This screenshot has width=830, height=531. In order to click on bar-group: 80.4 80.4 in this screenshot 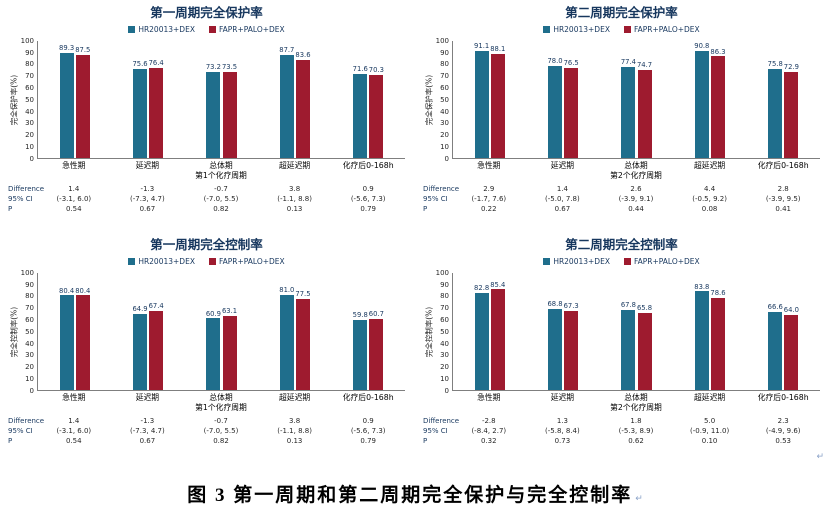, I will do `click(74, 332)`.